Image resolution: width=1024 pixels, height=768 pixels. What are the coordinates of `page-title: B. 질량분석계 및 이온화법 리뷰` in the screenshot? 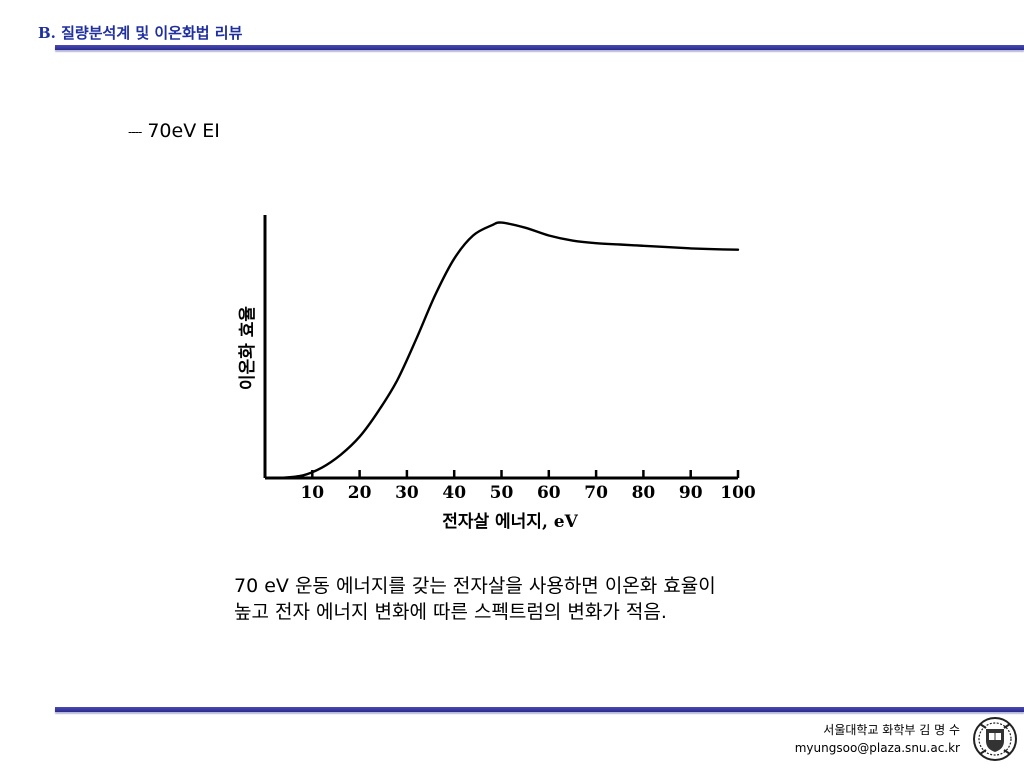 It's located at (140, 33).